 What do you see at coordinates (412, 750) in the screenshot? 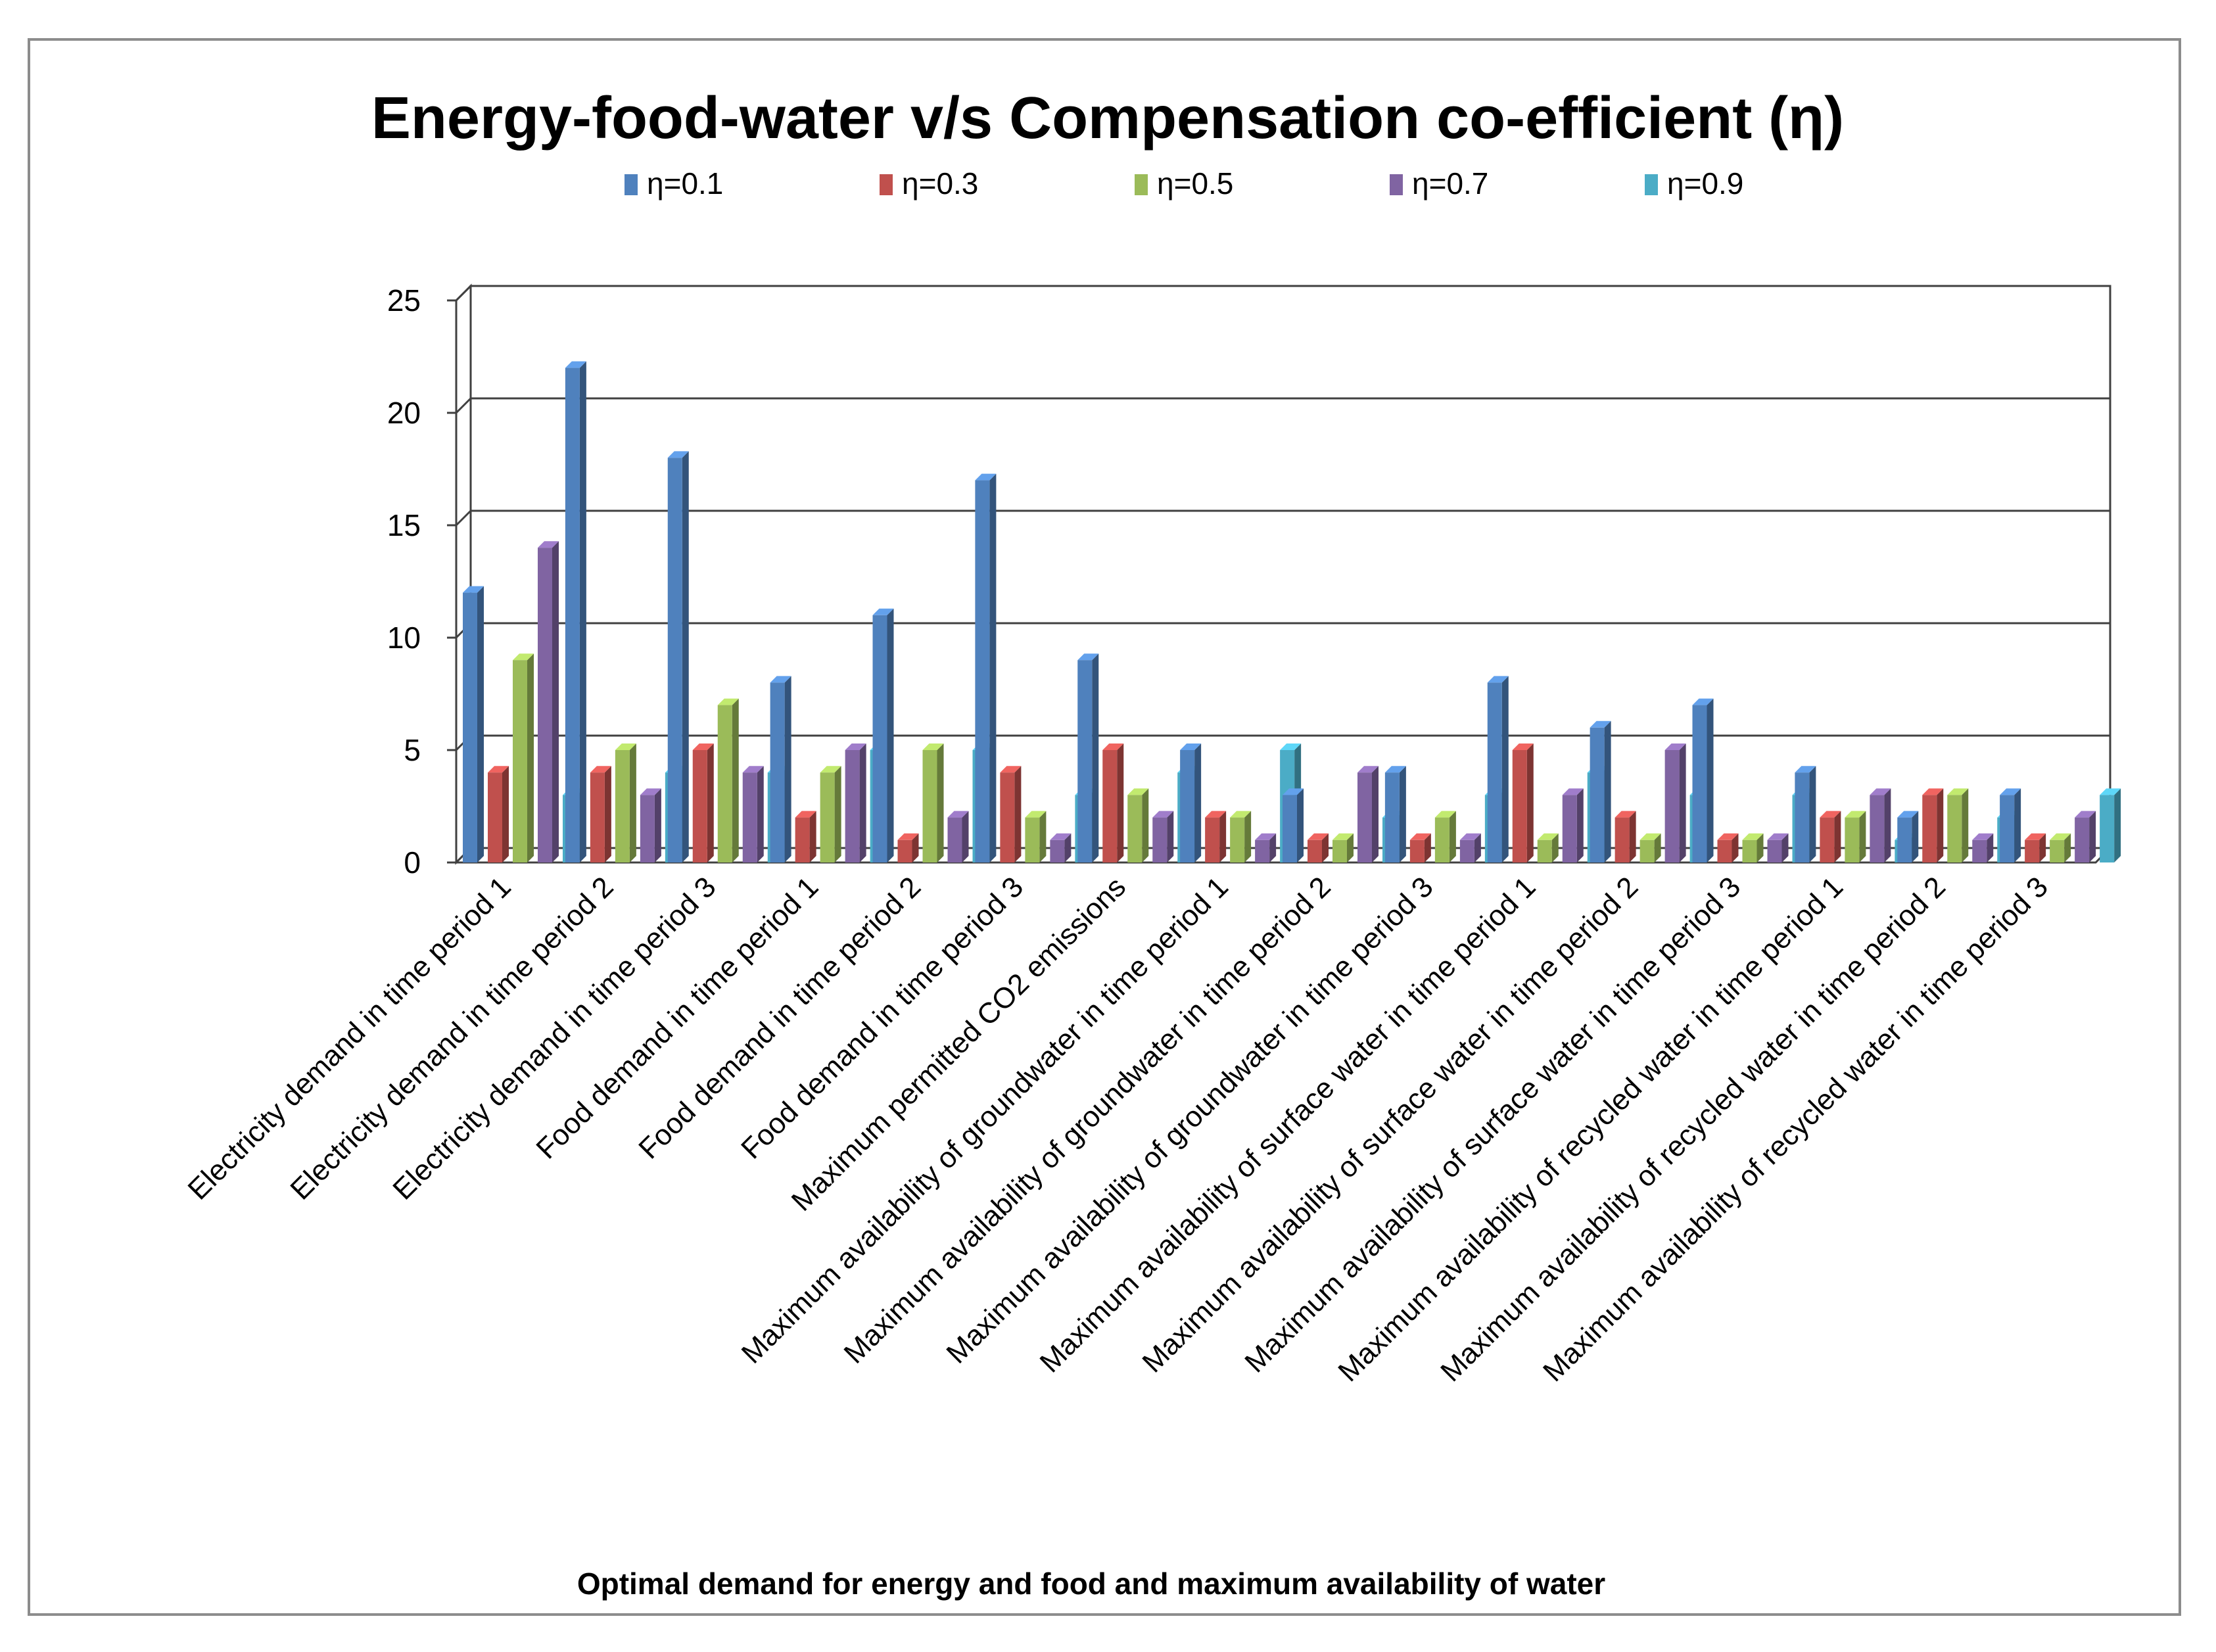
I see `y-tick-label: 5` at bounding box center [412, 750].